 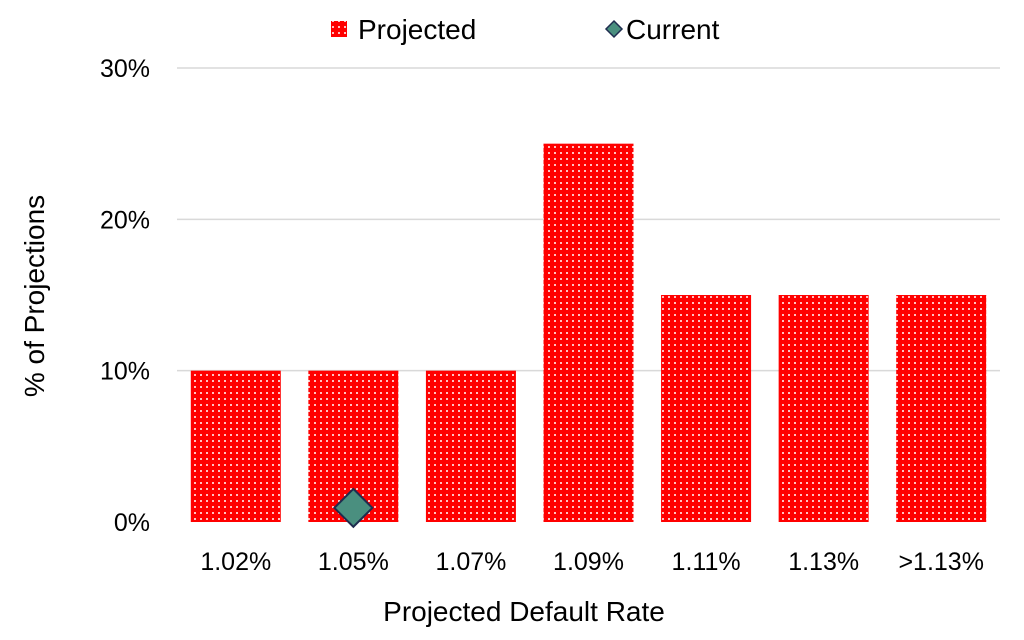 I want to click on y-tick-label: 10%, so click(x=125, y=372).